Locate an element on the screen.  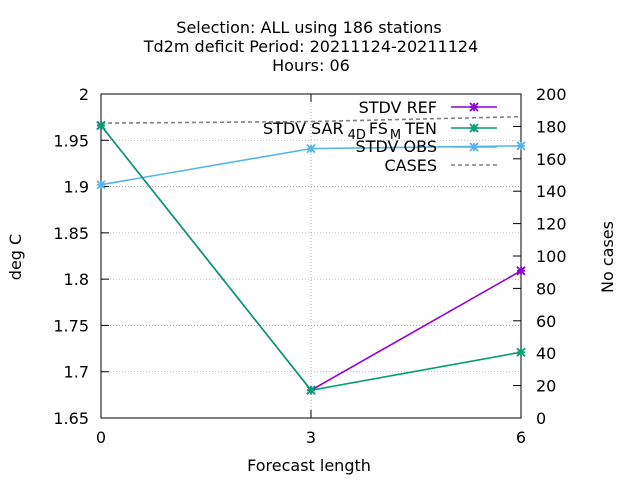
legend-label-stdv-ref: STDV REF is located at coordinates (398, 107).